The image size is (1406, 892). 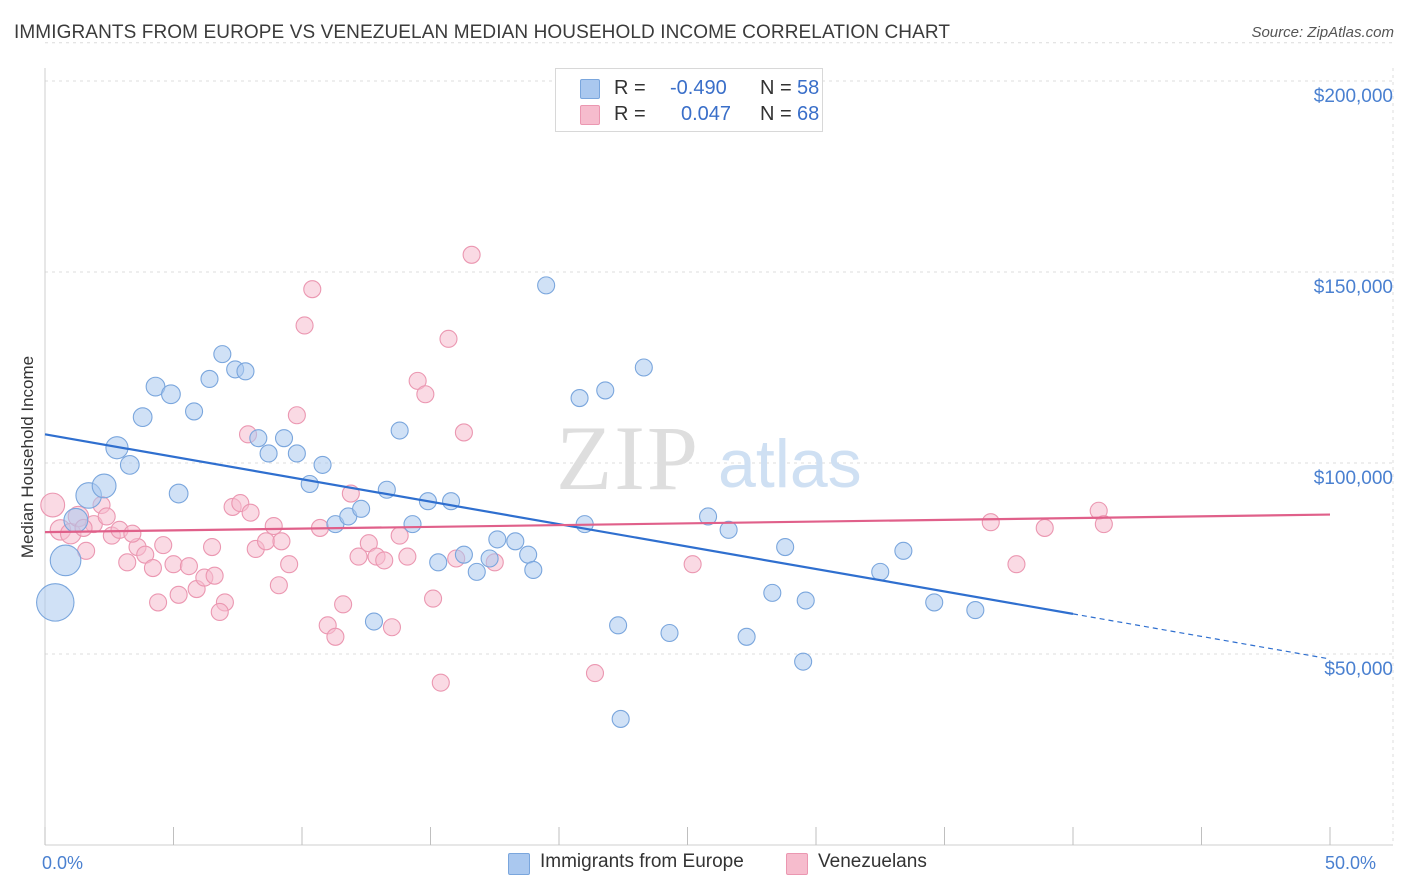 What do you see at coordinates (790, 464) in the screenshot?
I see `watermark-atlas: atlas` at bounding box center [790, 464].